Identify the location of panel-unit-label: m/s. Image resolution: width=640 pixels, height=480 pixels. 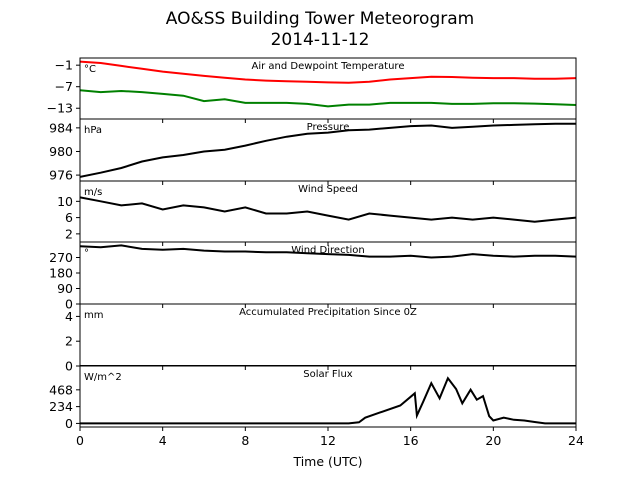
(93, 192).